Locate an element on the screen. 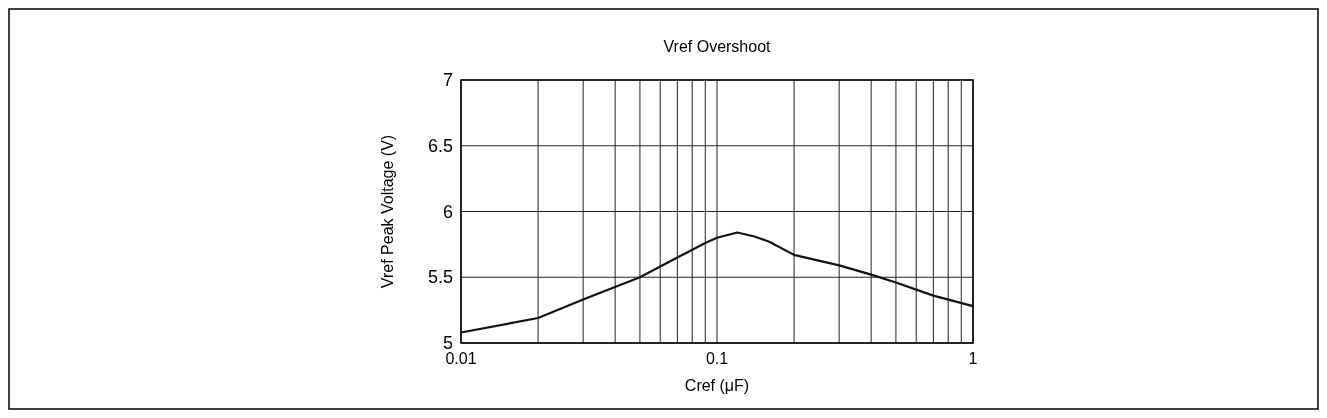 Image resolution: width=1327 pixels, height=418 pixels. x-tick-label: 1 is located at coordinates (973, 358).